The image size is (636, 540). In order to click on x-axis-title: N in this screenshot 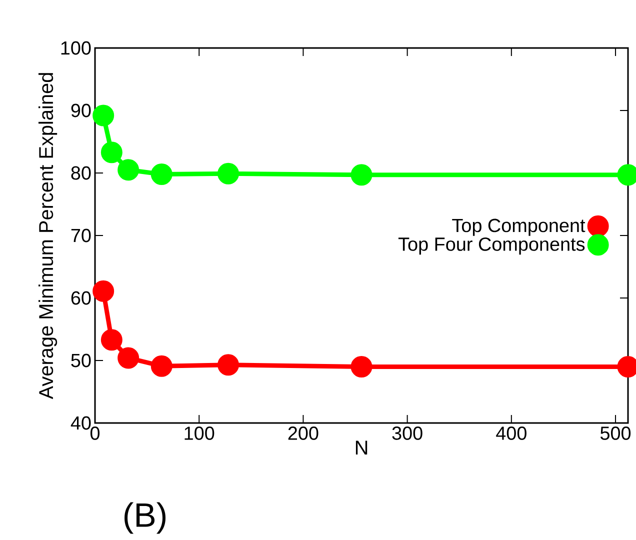, I will do `click(362, 447)`.